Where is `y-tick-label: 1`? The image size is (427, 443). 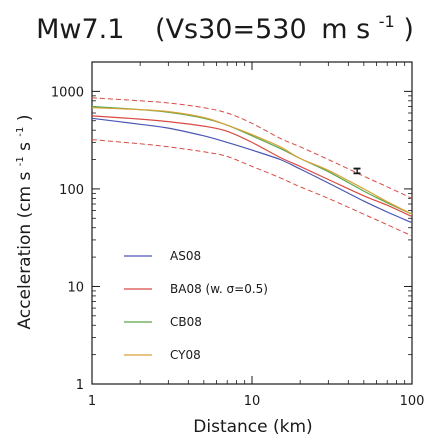 y-tick-label: 1 is located at coordinates (80, 385).